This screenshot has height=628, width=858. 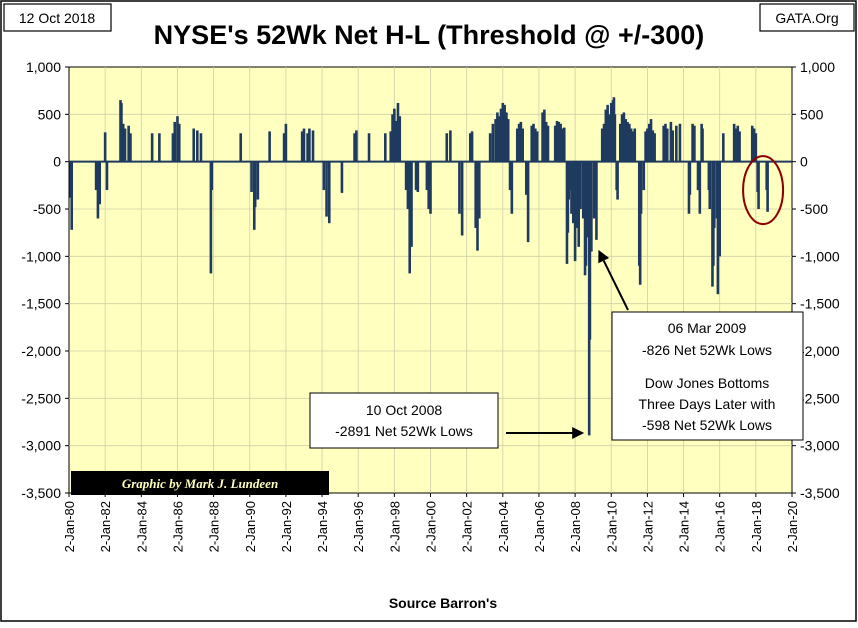 I want to click on chart-title: NYSE's 52Wk Net H-L (Threshold @ +/-300), so click(x=429, y=35).